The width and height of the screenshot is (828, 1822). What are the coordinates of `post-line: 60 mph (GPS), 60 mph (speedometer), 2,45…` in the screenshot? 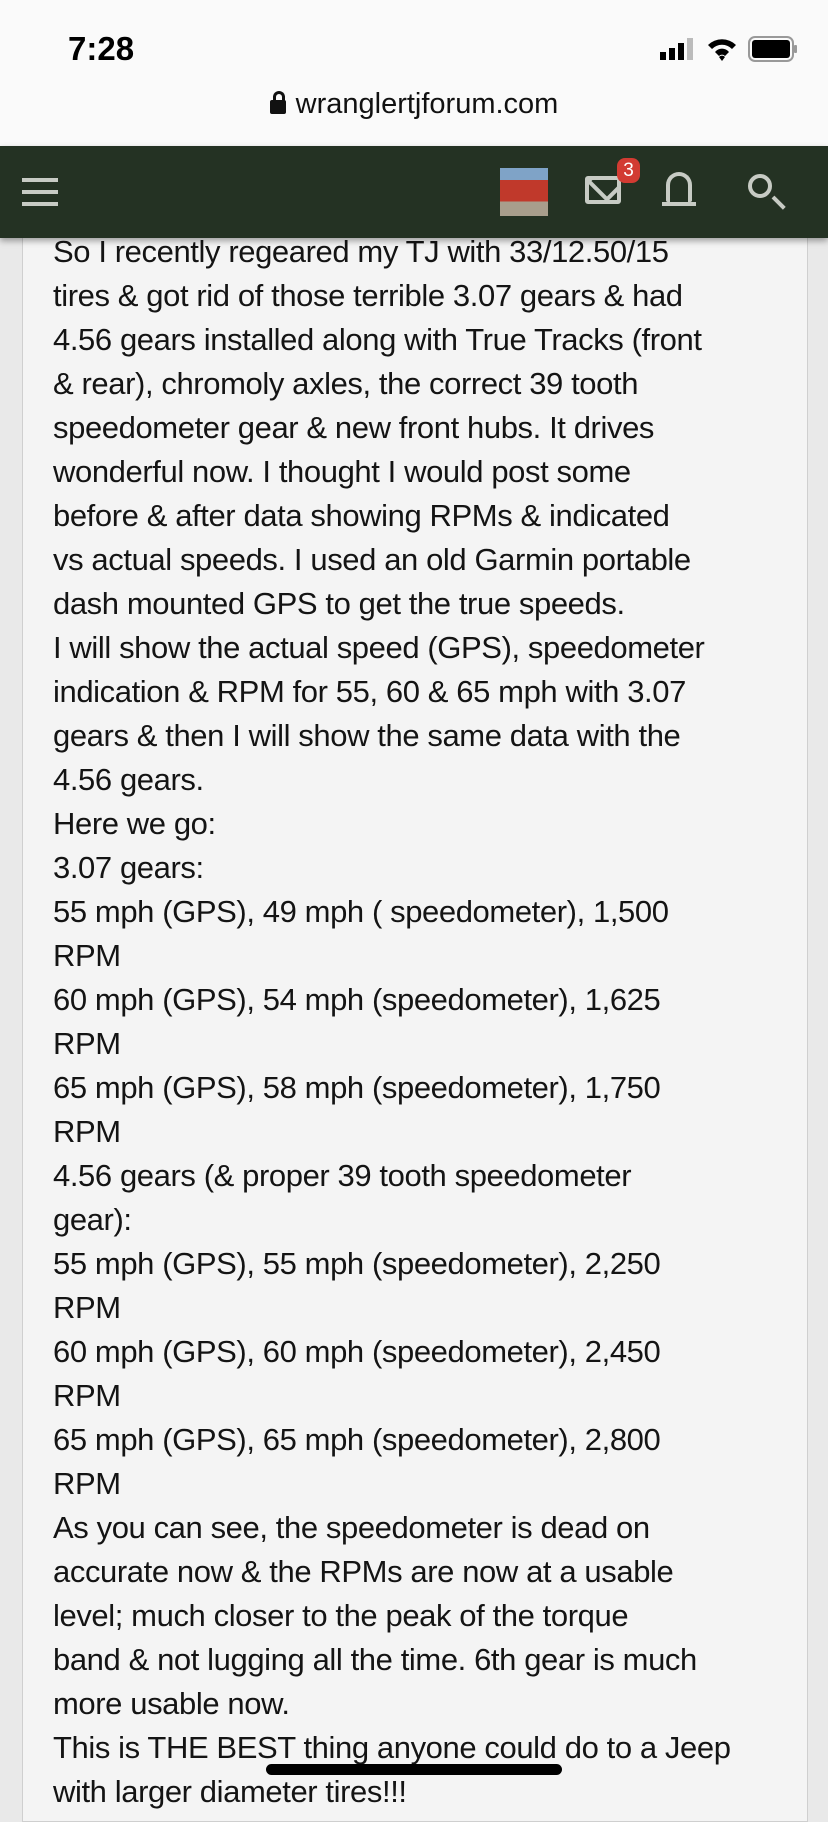 It's located at (357, 1351).